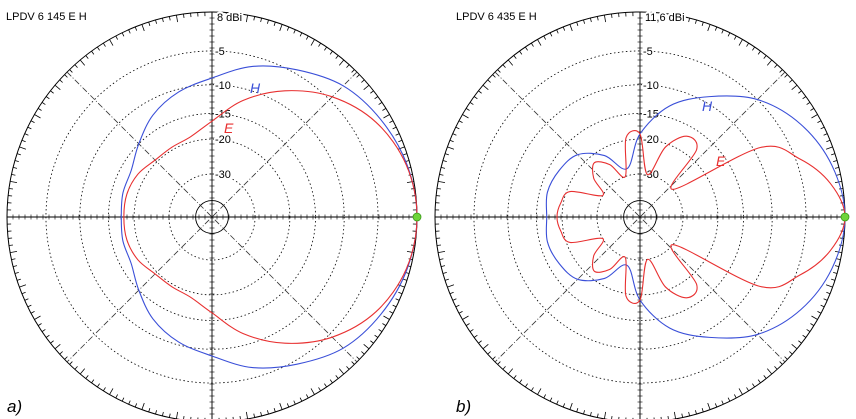 This screenshot has width=856, height=419. What do you see at coordinates (707, 106) in the screenshot?
I see `series-label-h: H` at bounding box center [707, 106].